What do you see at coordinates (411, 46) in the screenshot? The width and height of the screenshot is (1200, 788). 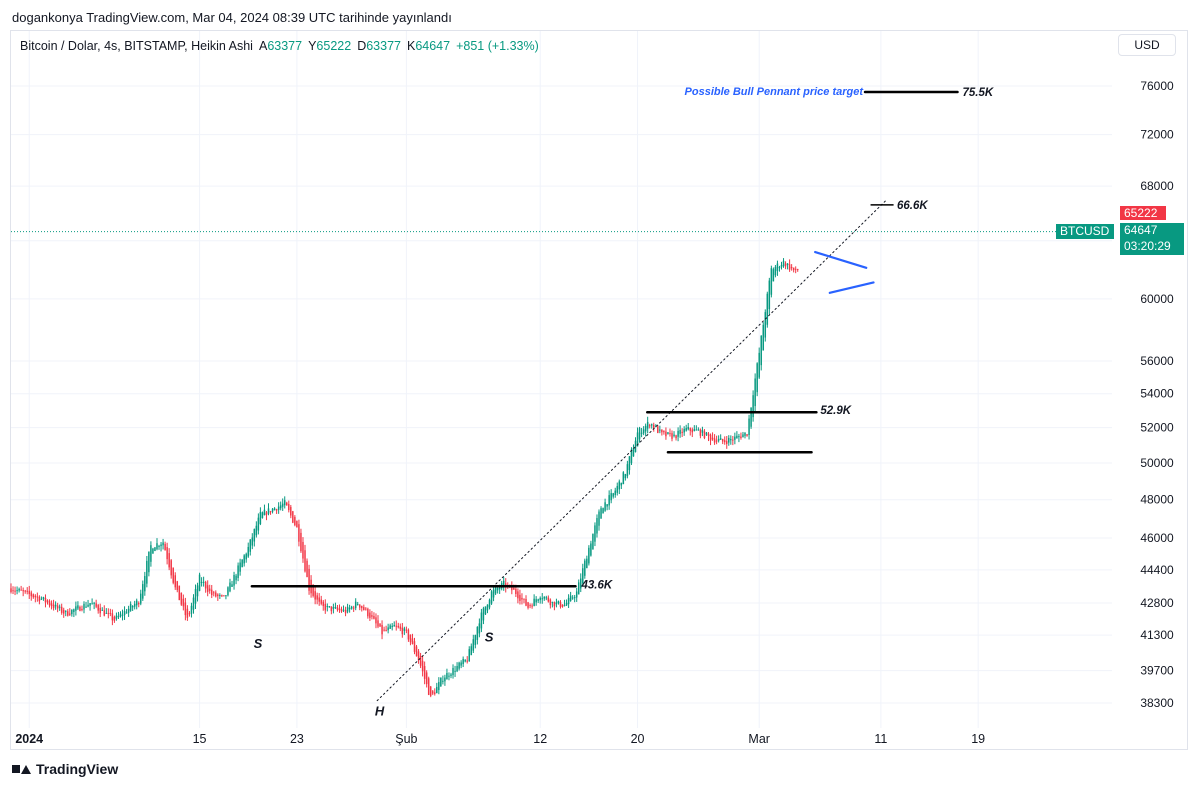 I see `close-label: K` at bounding box center [411, 46].